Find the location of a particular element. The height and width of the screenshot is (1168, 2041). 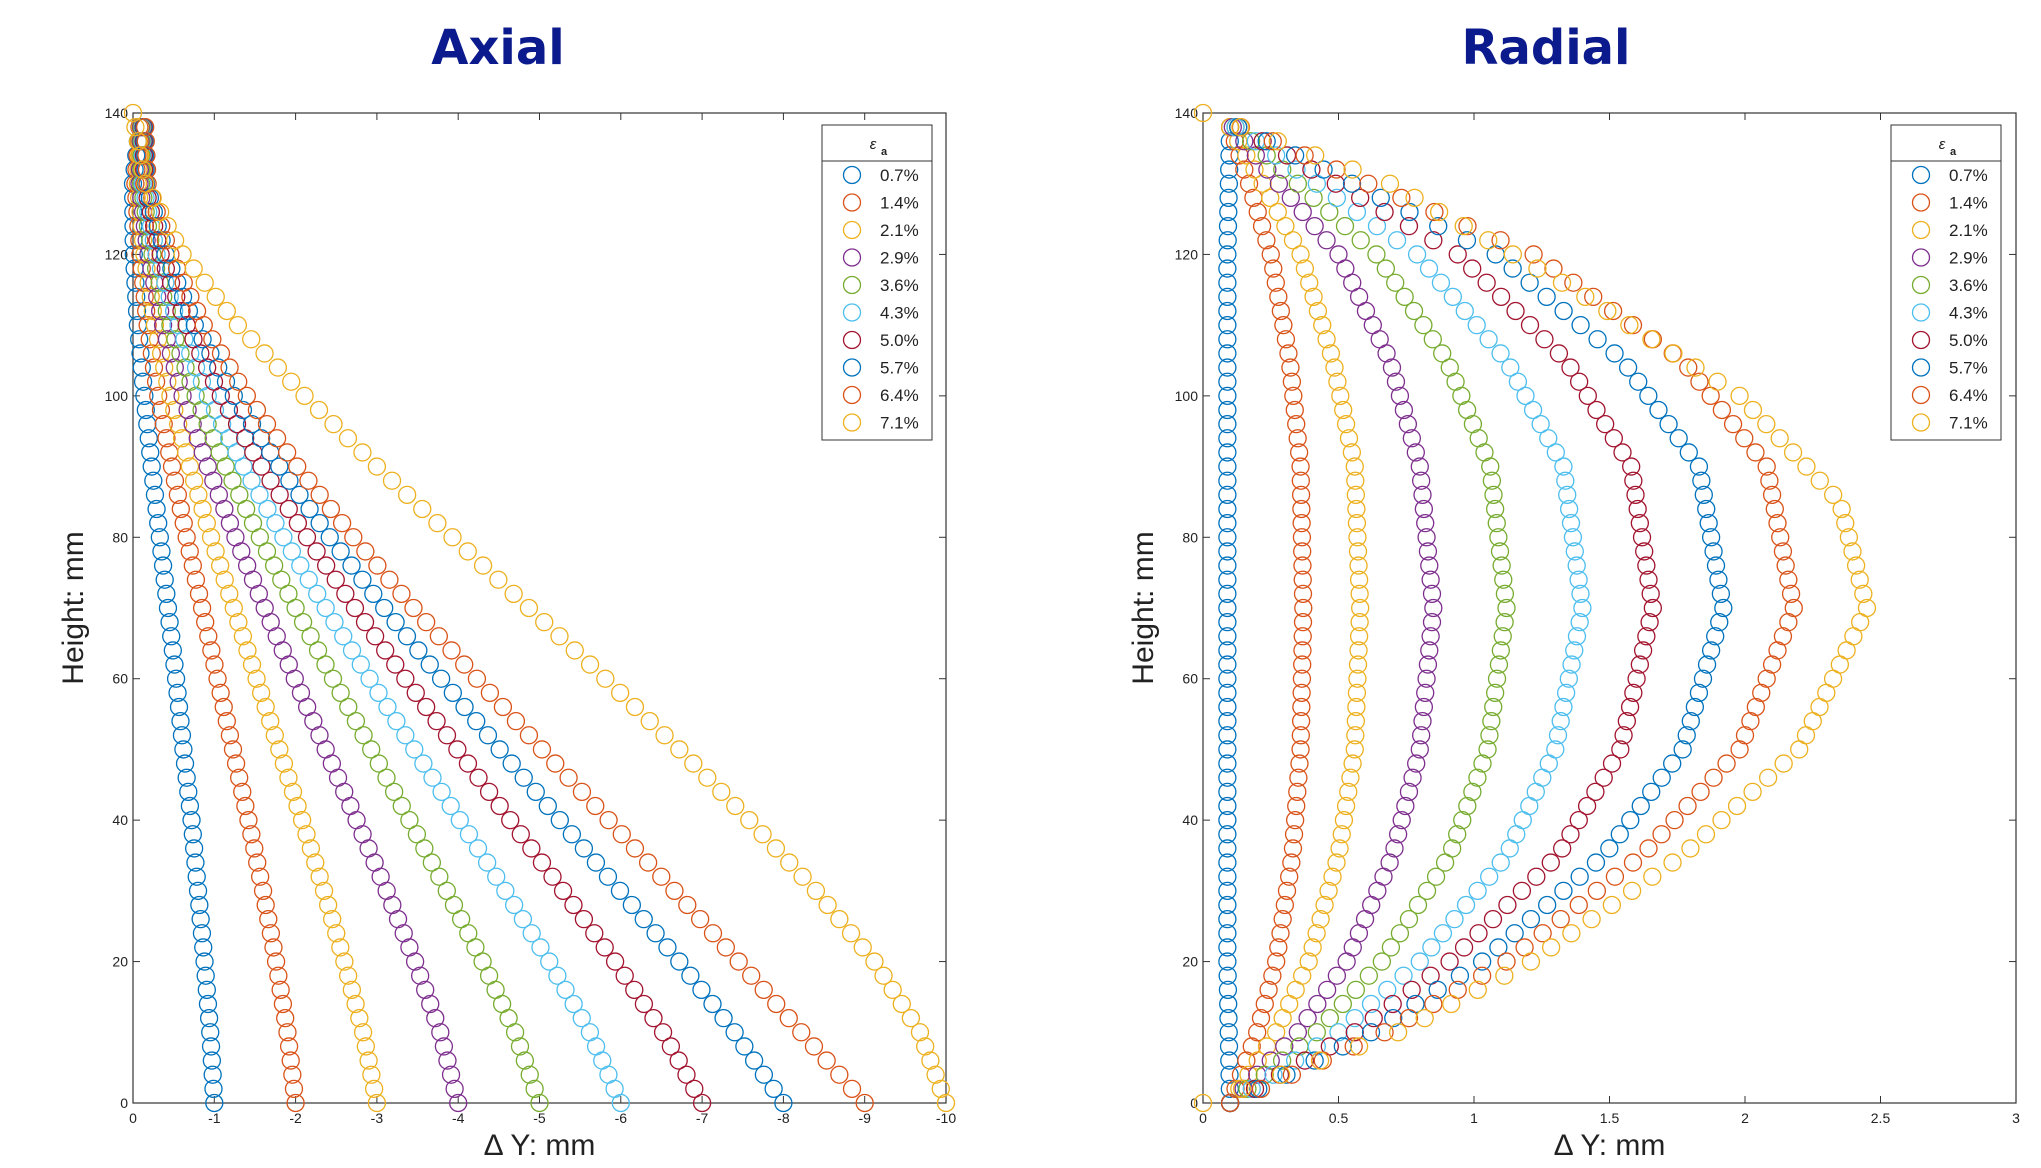

radial-chart-title: Radial is located at coordinates (1546, 48).